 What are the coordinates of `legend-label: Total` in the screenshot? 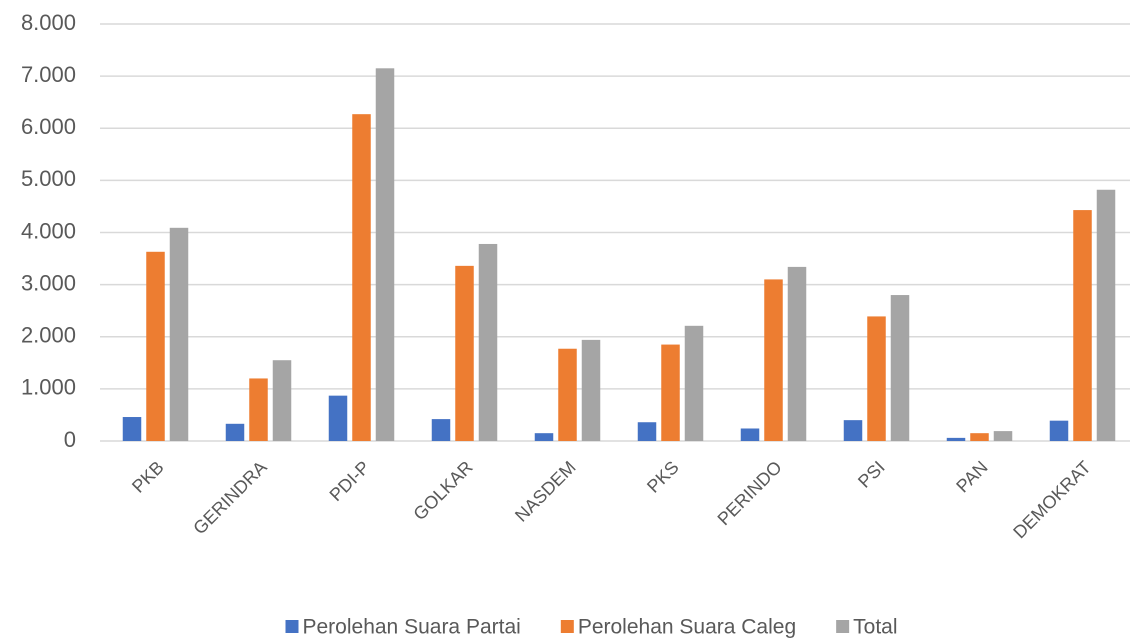 It's located at (875, 627).